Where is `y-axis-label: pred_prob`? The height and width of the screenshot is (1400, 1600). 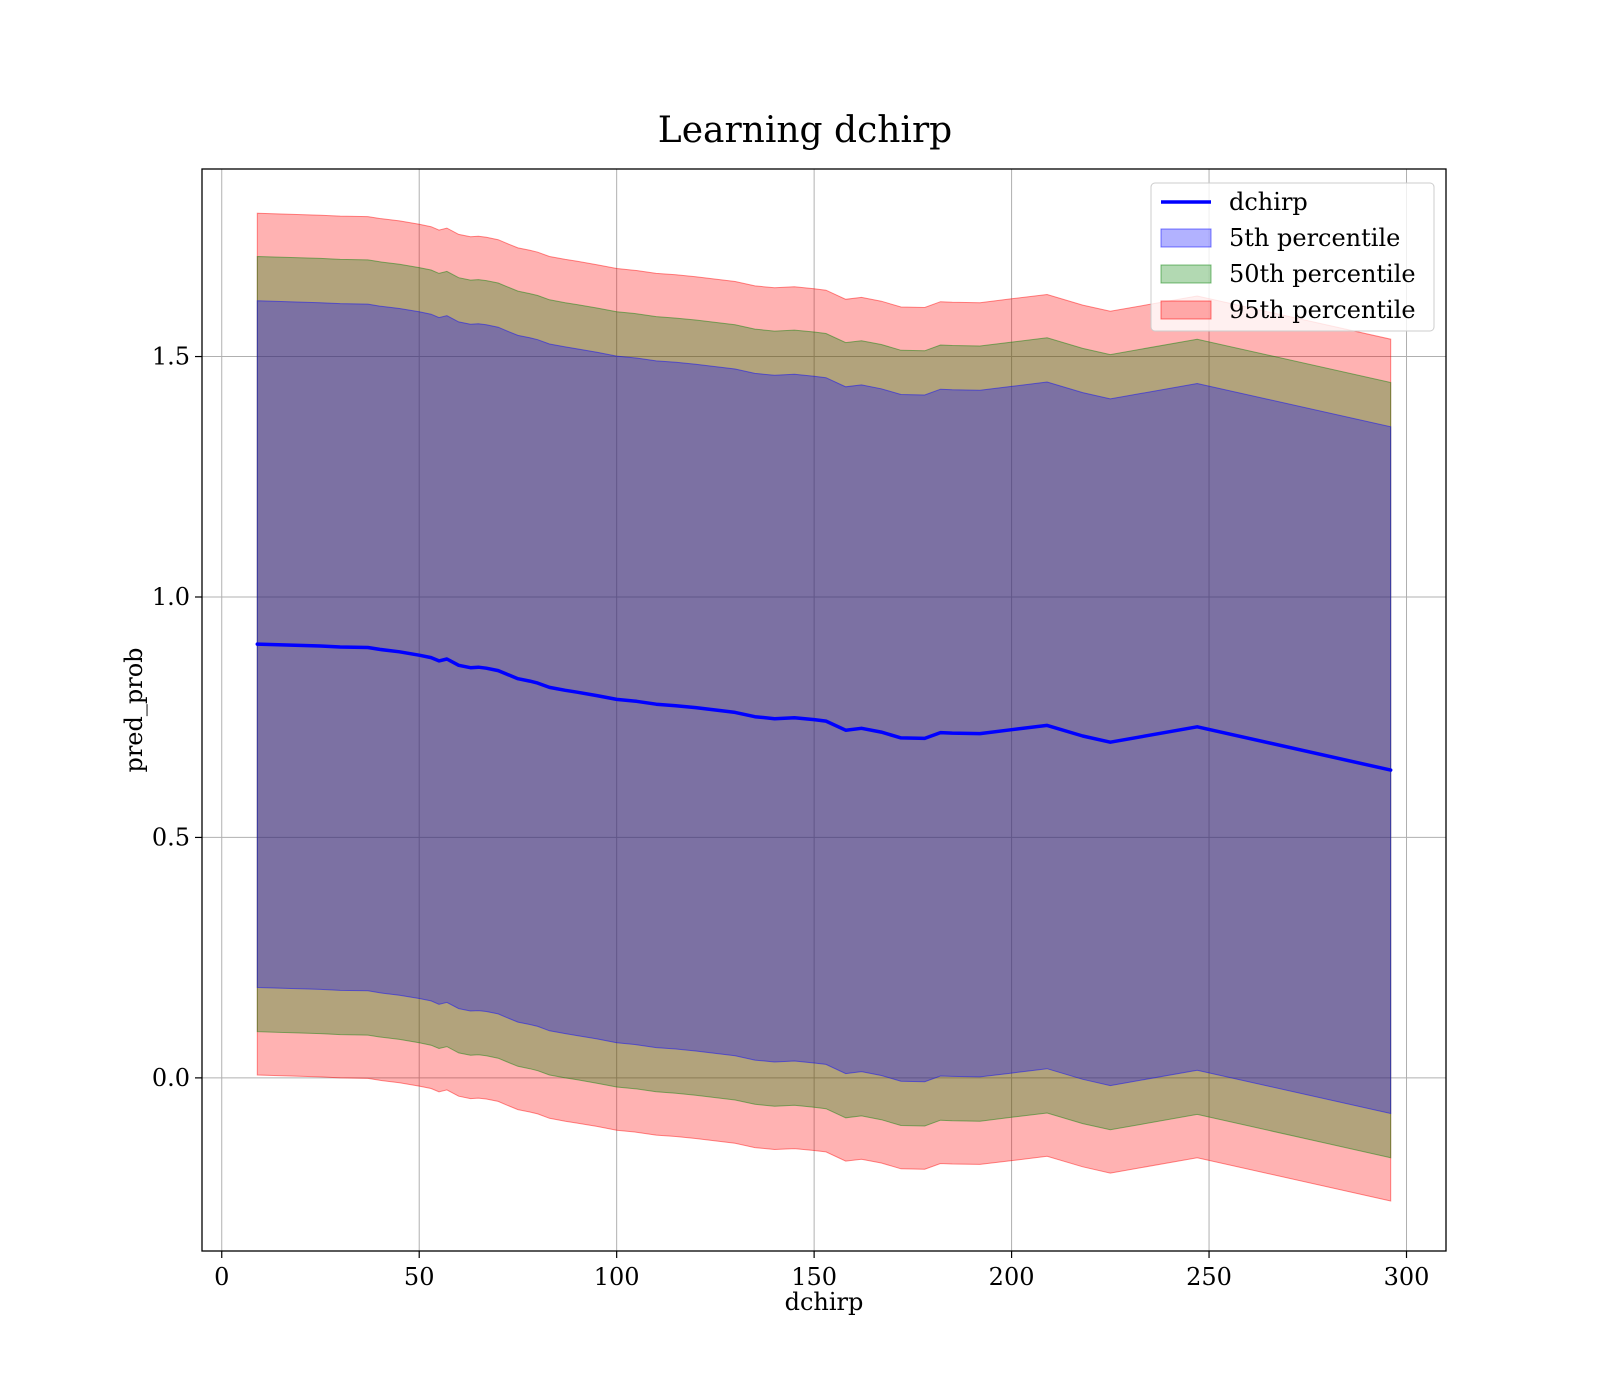
y-axis-label: pred_prob is located at coordinates (134, 709).